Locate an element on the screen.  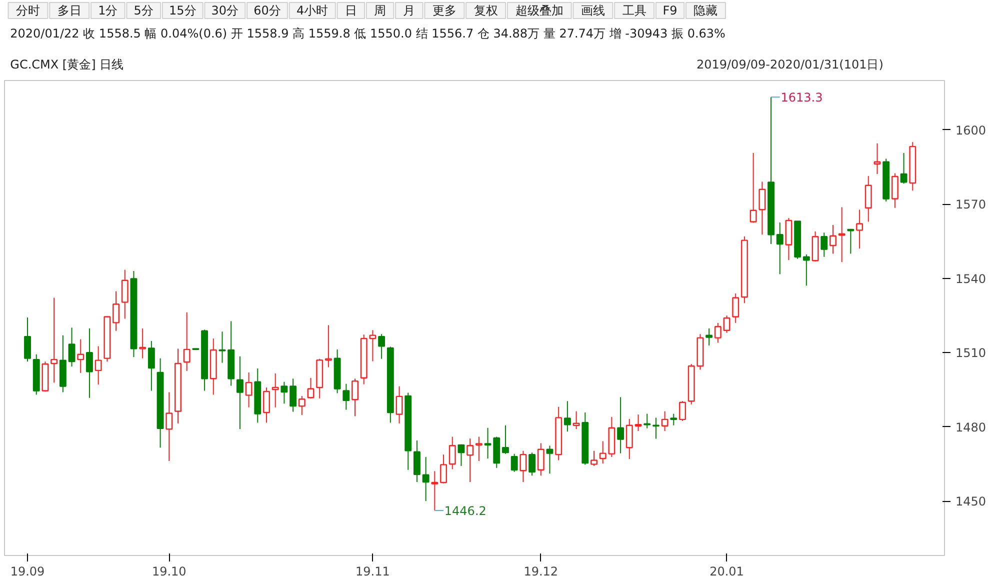
x-tick-label: 19.11 is located at coordinates (373, 571).